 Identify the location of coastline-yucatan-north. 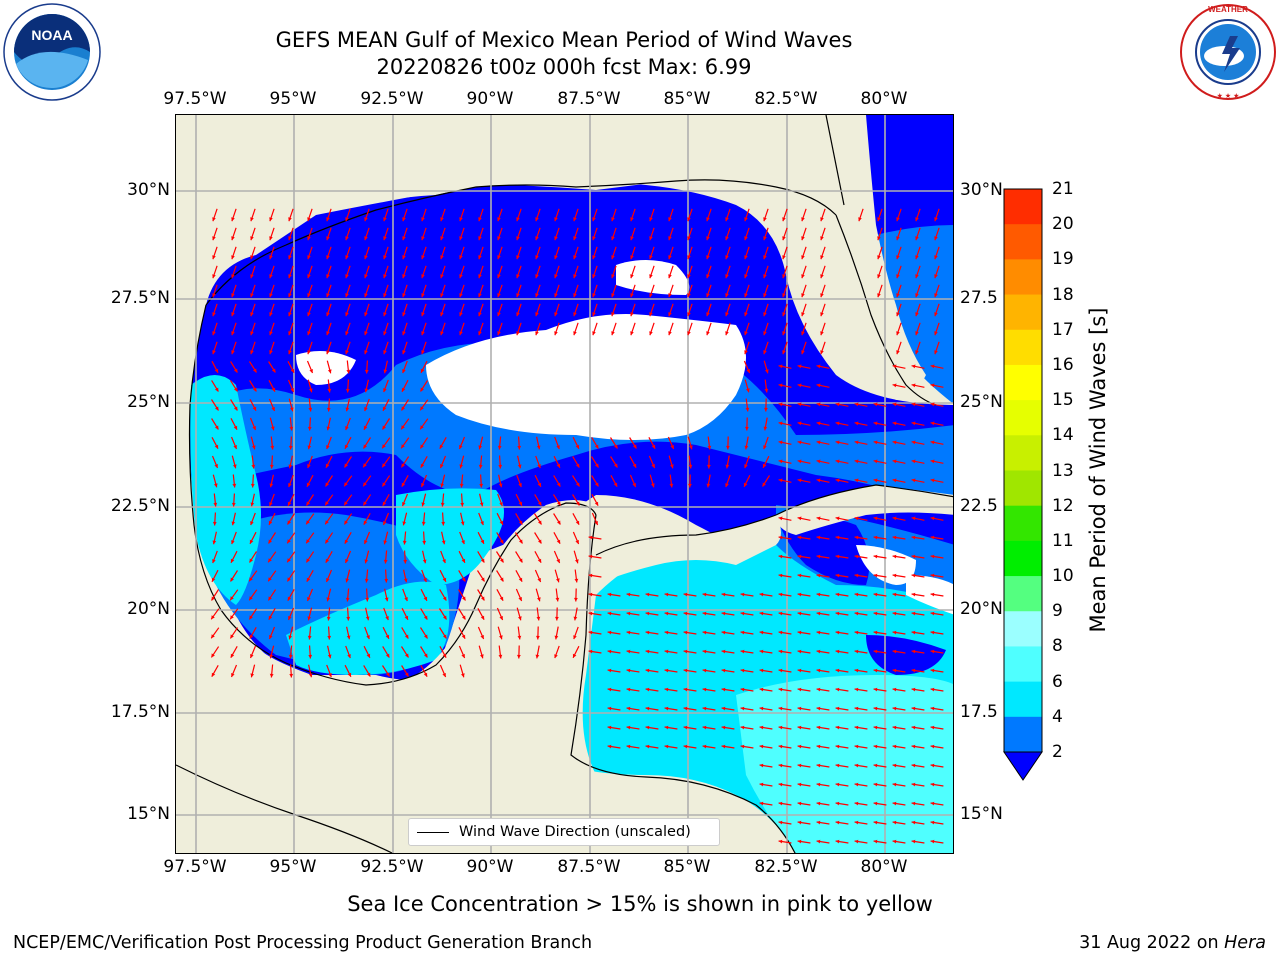
(686, 535).